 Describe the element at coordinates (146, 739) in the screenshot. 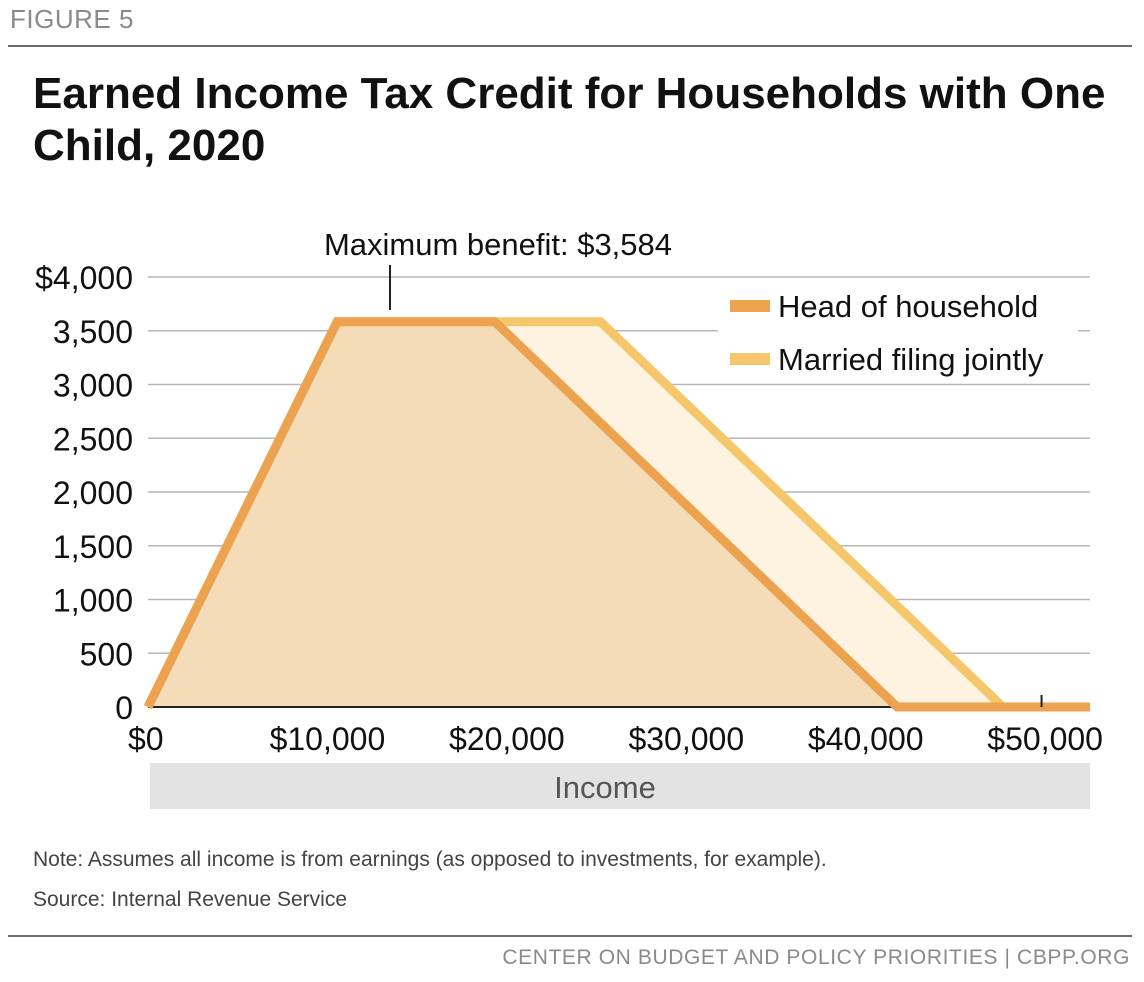

I see `x-tick-label-0: $0` at that location.